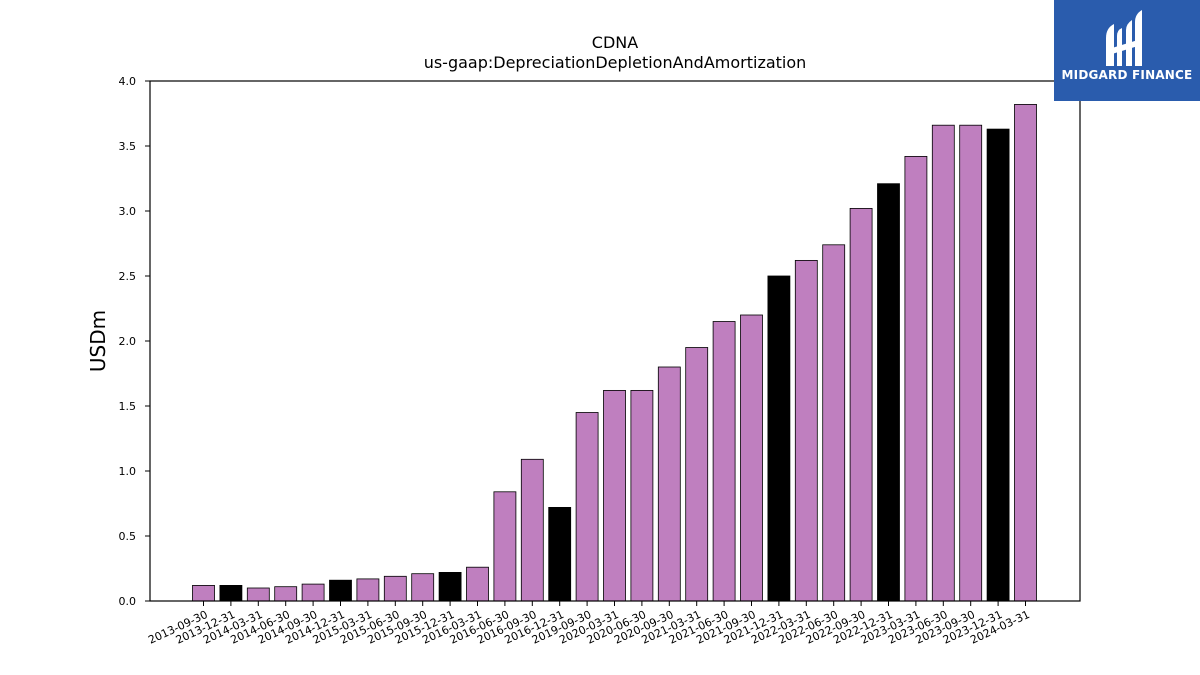 This screenshot has width=1200, height=675. What do you see at coordinates (128, 146) in the screenshot?
I see `y-tick-label: 3.5` at bounding box center [128, 146].